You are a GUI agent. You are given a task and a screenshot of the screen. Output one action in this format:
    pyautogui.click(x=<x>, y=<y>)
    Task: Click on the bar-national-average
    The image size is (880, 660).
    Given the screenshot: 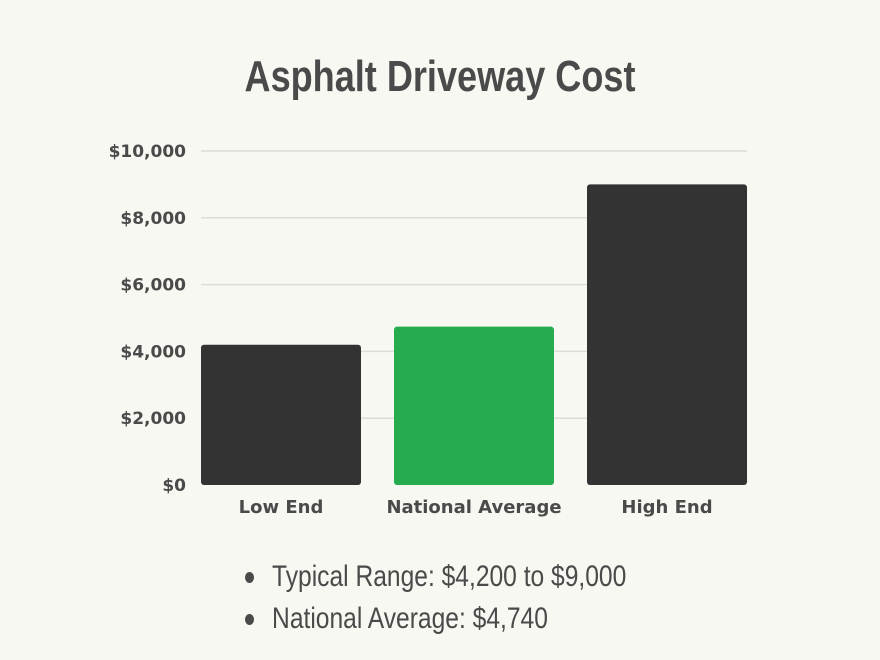 What is the action you would take?
    pyautogui.click(x=474, y=405)
    